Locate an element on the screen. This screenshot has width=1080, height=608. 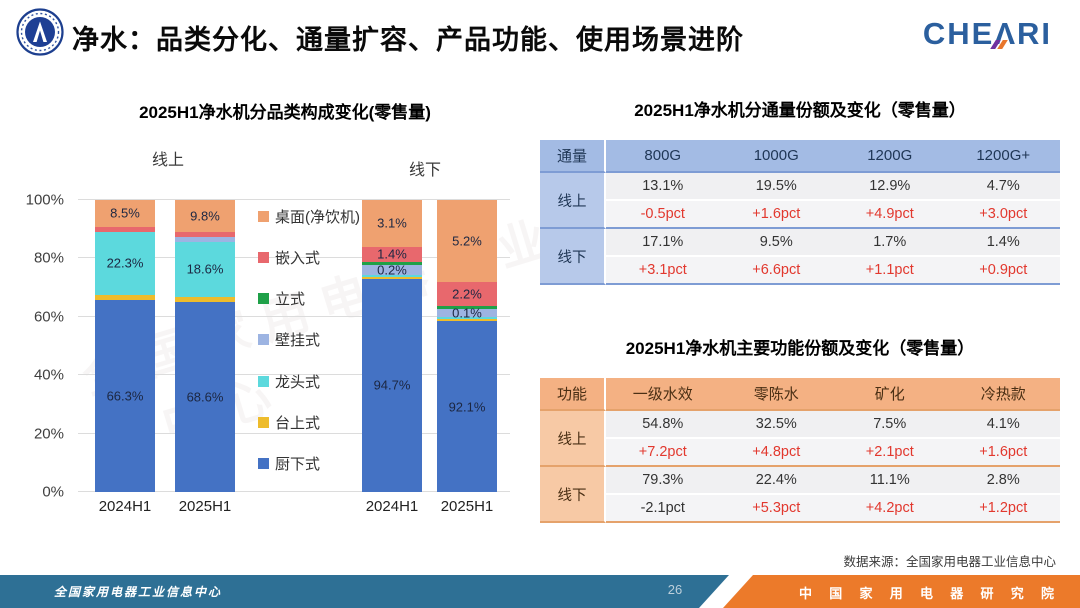
table-share-cell: 9.5% is located at coordinates (776, 243).